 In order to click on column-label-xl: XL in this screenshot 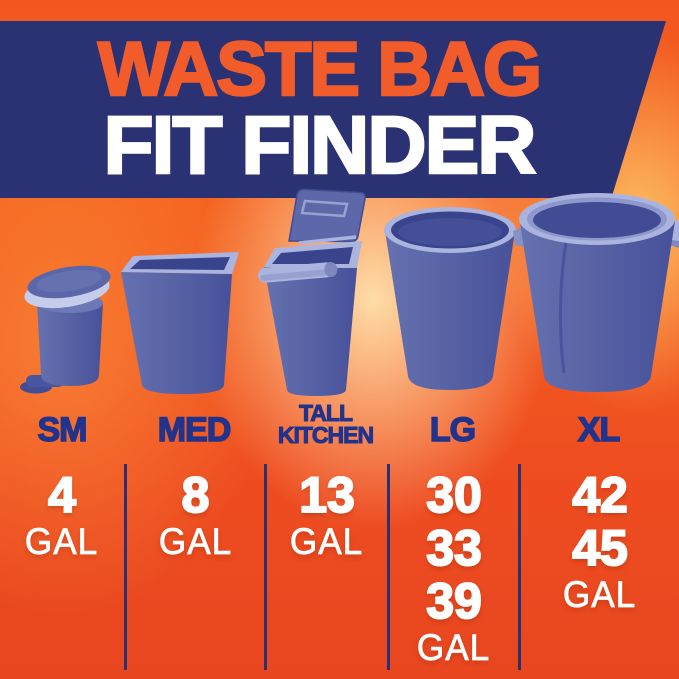, I will do `click(598, 430)`.